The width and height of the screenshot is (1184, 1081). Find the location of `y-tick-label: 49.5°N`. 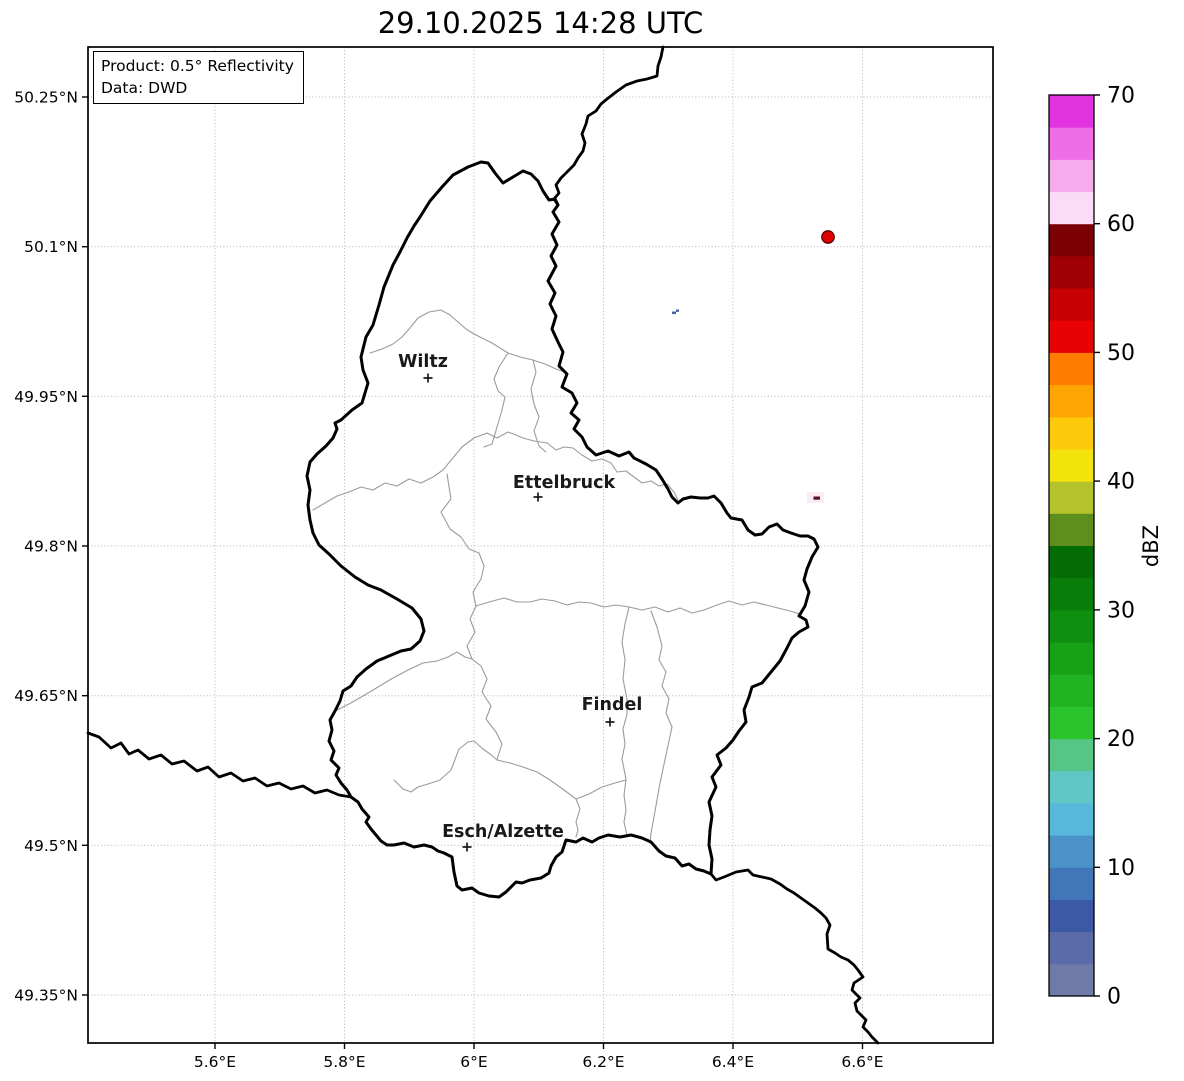

y-tick-label: 49.5°N is located at coordinates (51, 846).